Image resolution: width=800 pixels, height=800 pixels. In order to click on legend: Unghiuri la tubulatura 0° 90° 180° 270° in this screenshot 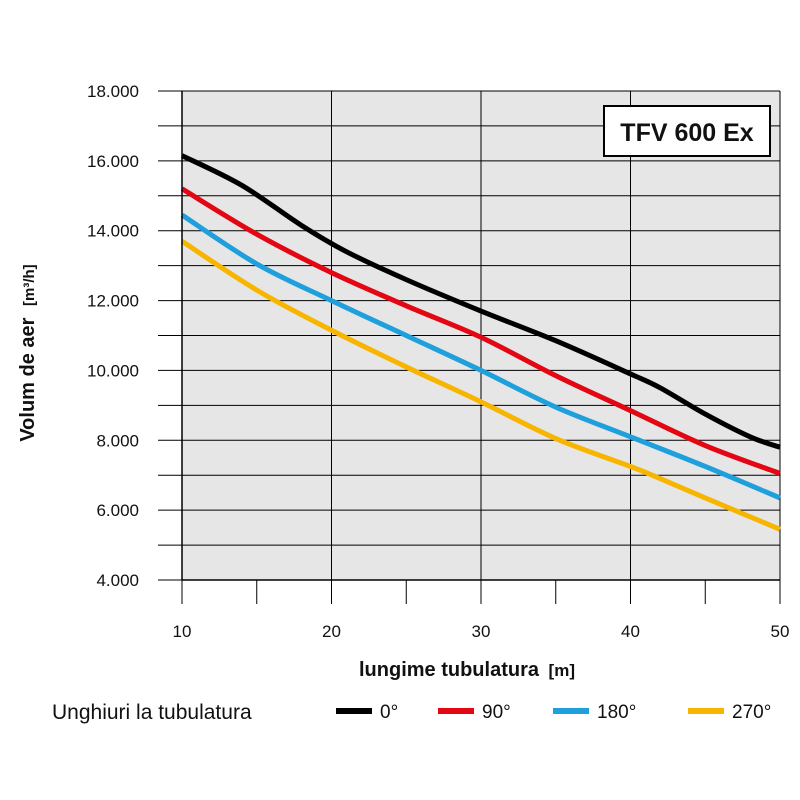, I will do `click(406, 711)`.